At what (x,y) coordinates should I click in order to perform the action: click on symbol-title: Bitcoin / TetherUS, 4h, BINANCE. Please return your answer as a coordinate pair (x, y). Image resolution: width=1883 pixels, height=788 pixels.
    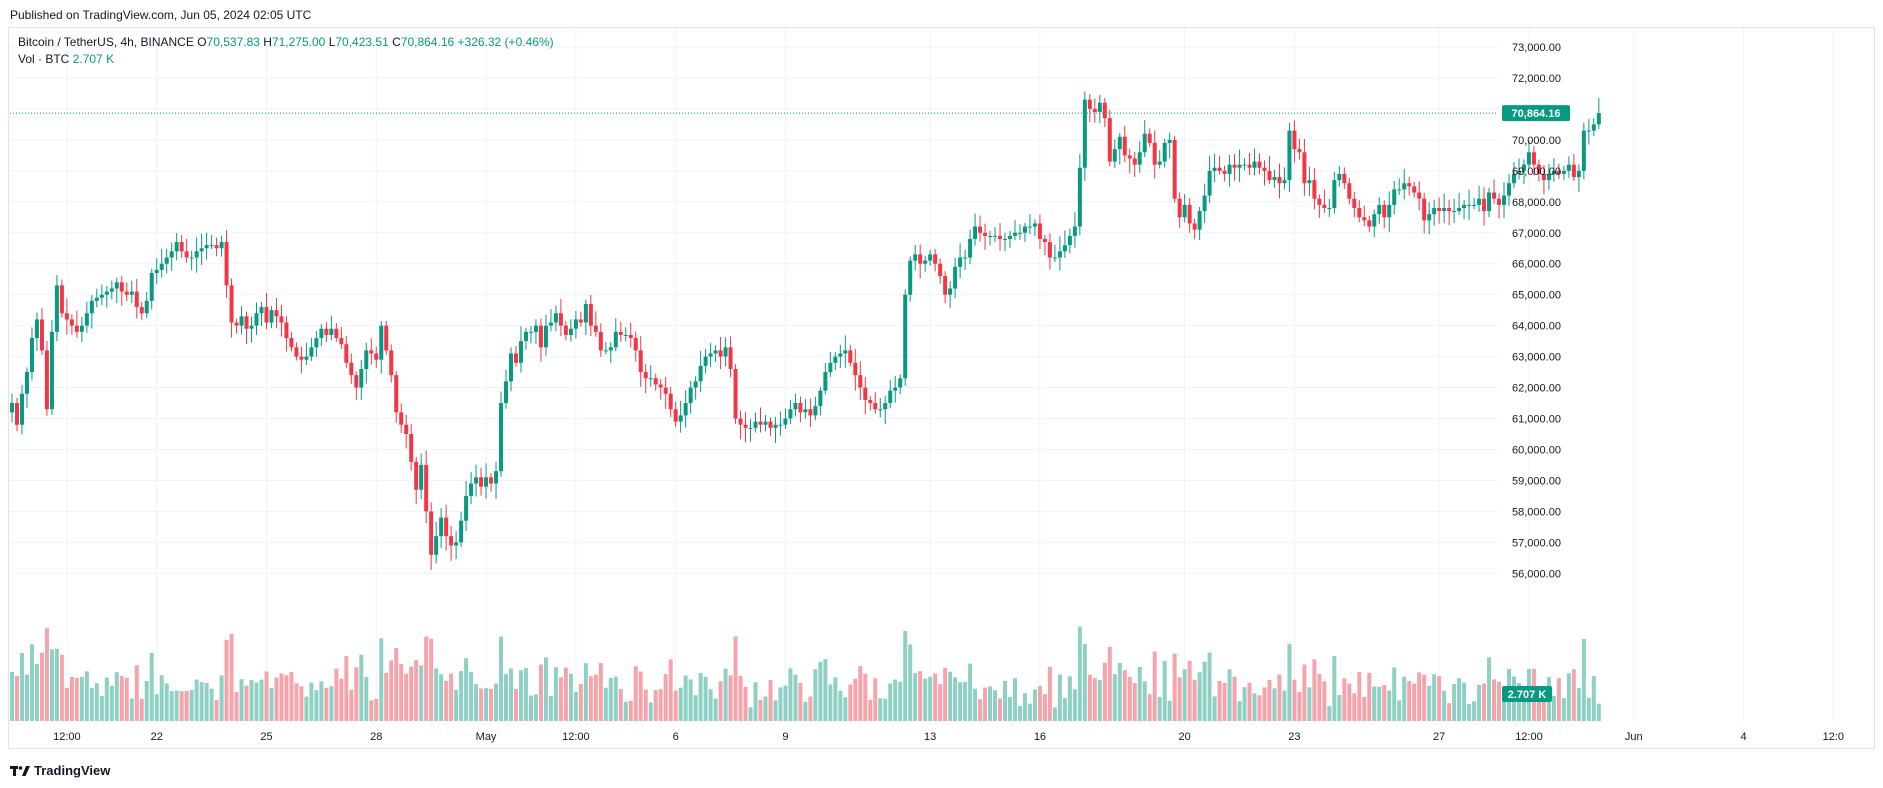
    Looking at the image, I should click on (106, 42).